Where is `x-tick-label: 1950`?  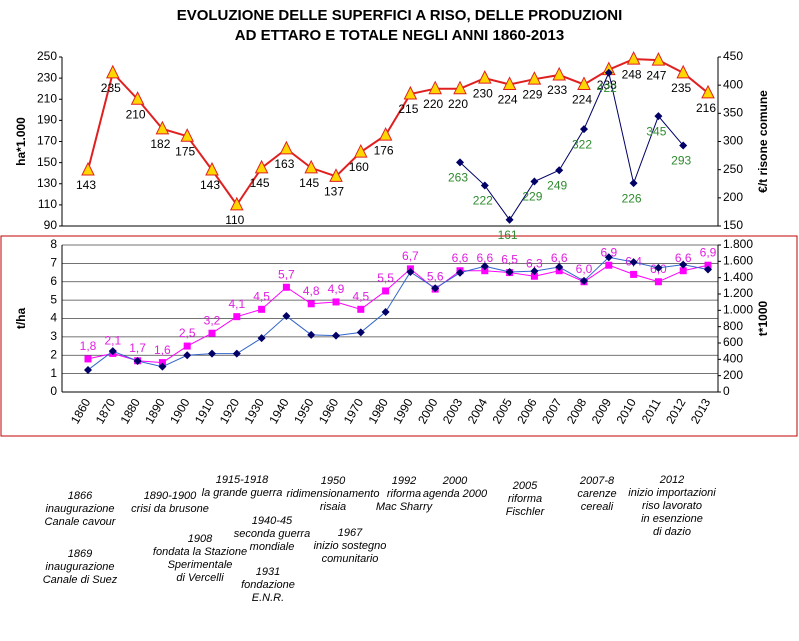 x-tick-label: 1950 is located at coordinates (304, 411).